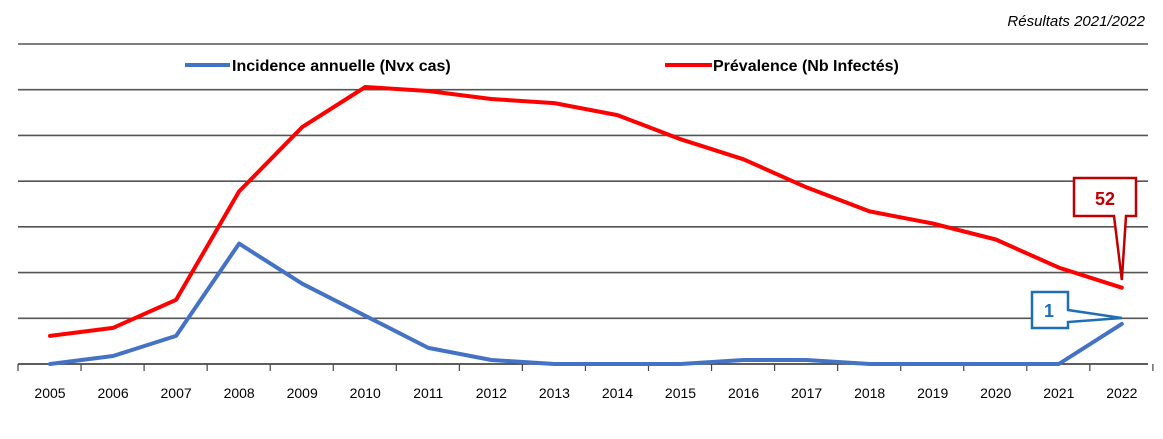 The width and height of the screenshot is (1163, 439). I want to click on legend-label-prevalence: Prévalence (Nb Infectés), so click(806, 66).